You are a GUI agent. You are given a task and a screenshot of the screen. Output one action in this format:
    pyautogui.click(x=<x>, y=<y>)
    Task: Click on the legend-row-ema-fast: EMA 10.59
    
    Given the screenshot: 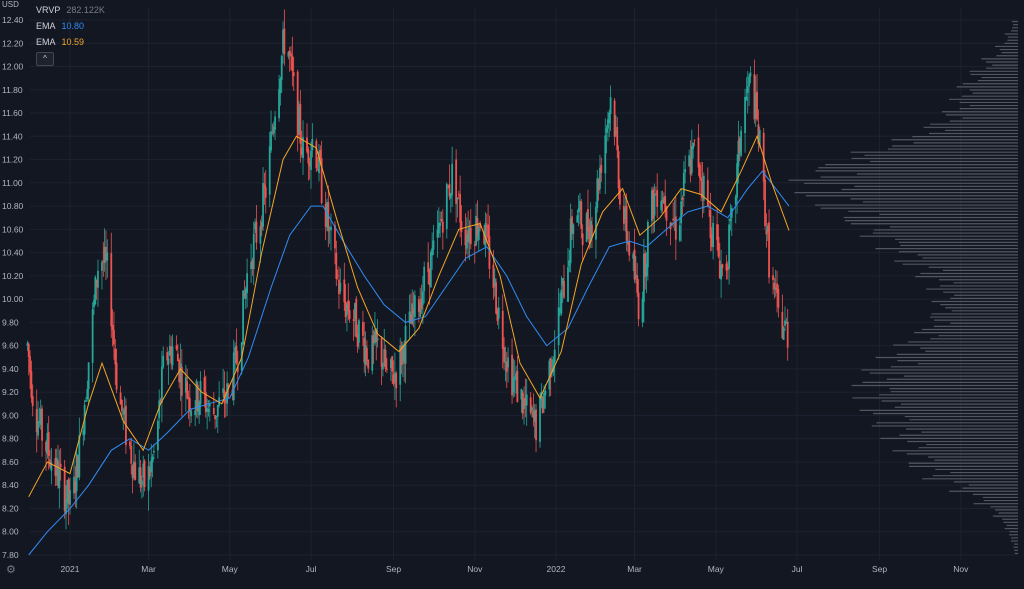 What is the action you would take?
    pyautogui.click(x=70, y=42)
    